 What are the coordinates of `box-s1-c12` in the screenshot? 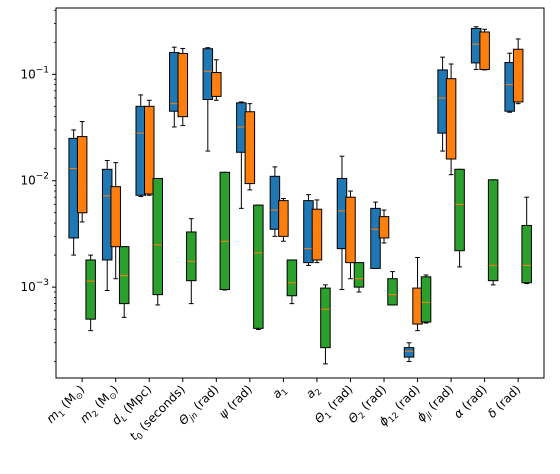 It's located at (484, 49).